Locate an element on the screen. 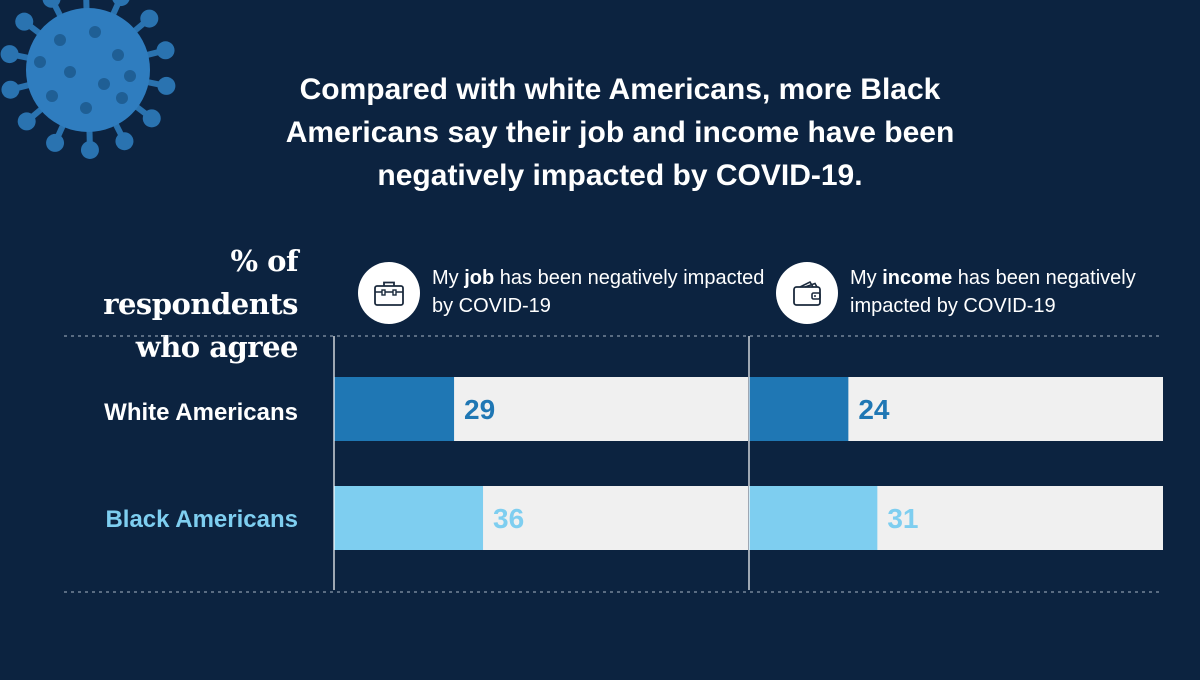  category-label-white: White Americans is located at coordinates (201, 412).